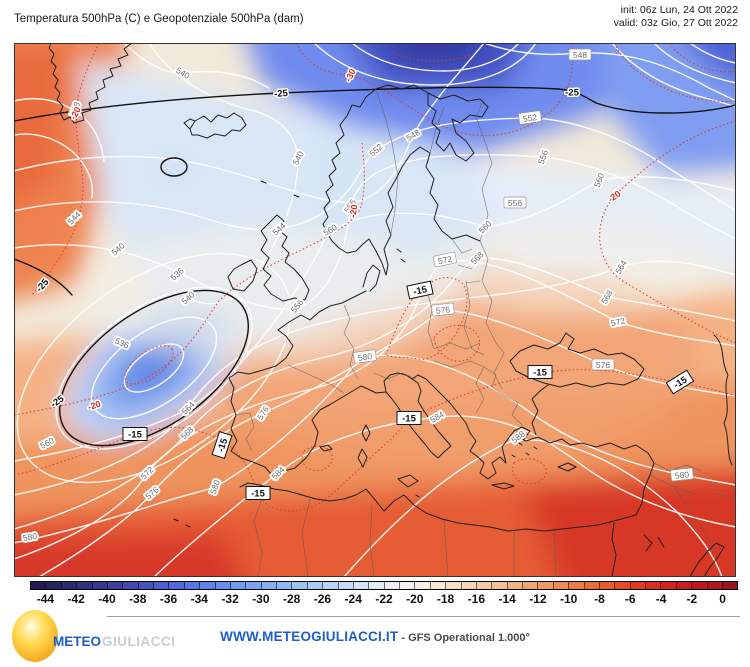 The width and height of the screenshot is (750, 667). Describe the element at coordinates (580, 54) in the screenshot. I see `geopotential-label: 548` at that location.